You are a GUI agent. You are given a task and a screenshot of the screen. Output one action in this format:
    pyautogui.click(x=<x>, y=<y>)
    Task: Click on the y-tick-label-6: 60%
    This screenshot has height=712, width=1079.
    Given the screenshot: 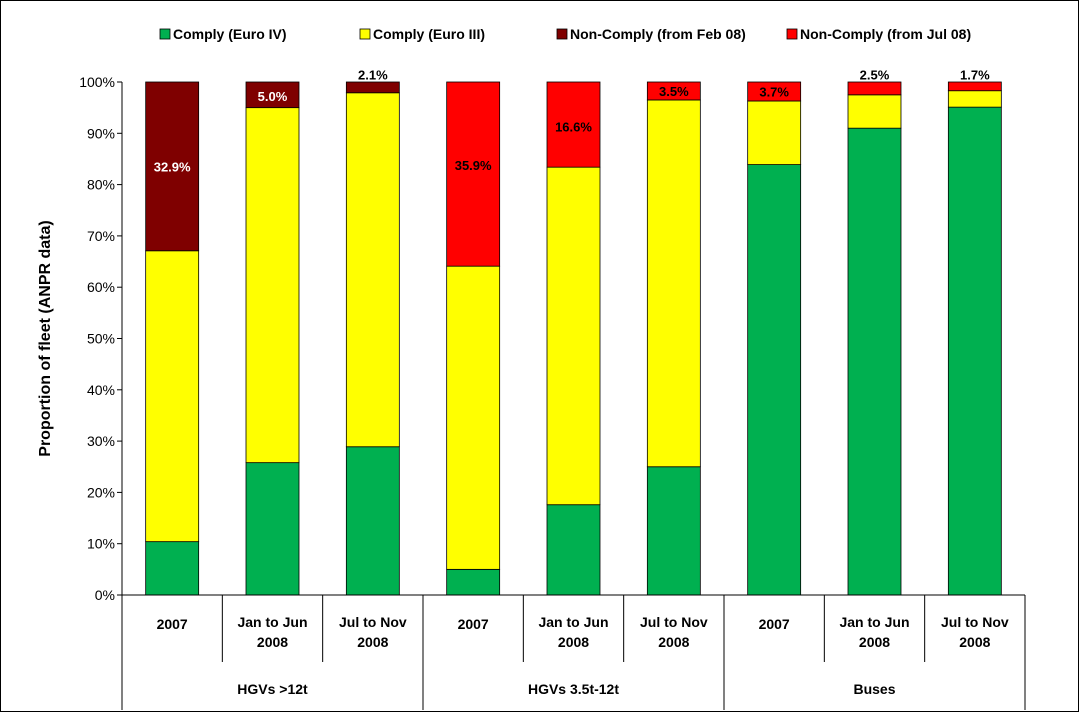 What is the action you would take?
    pyautogui.click(x=101, y=287)
    